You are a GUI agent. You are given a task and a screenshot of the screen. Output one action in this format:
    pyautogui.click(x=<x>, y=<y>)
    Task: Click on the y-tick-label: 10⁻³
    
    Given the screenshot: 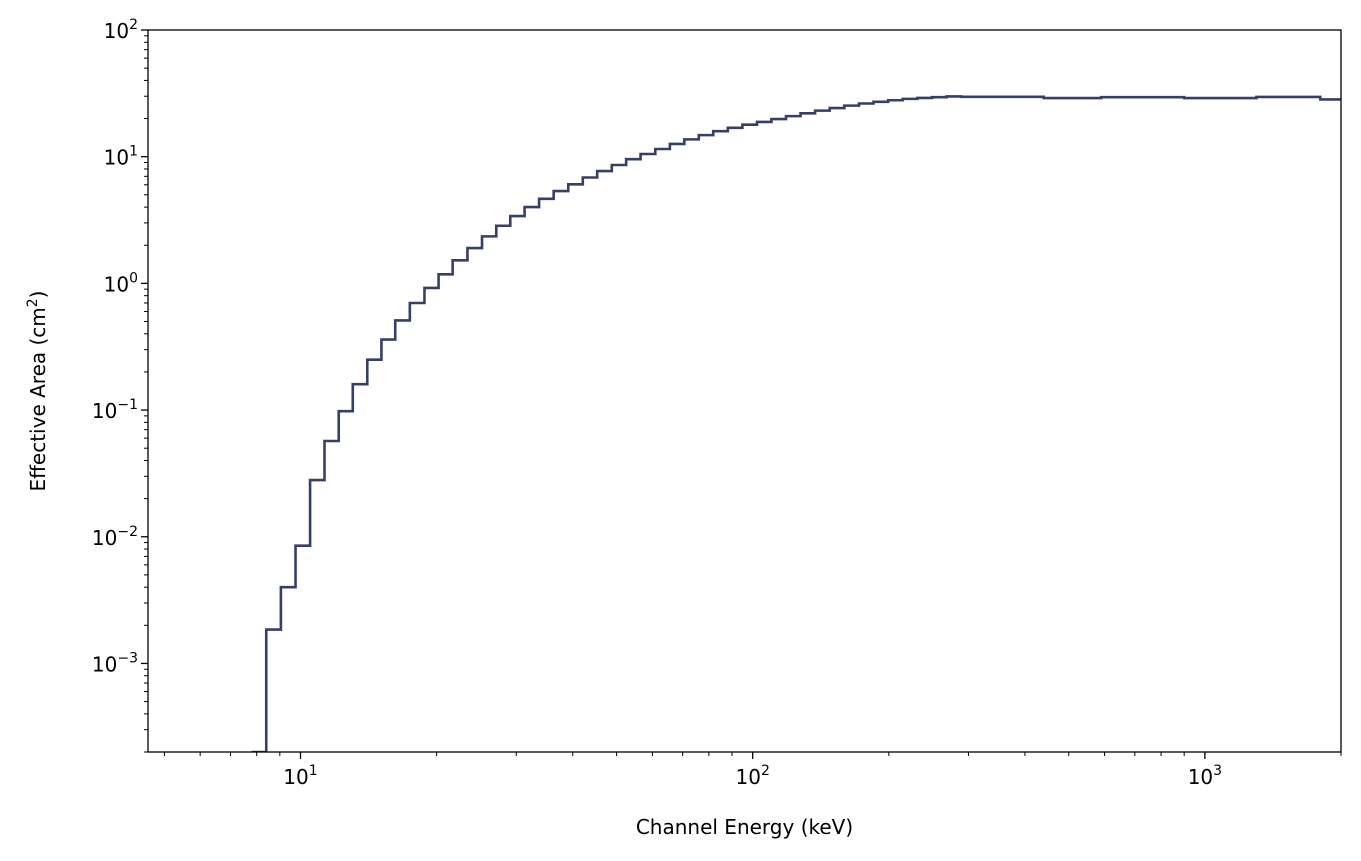 What is the action you would take?
    pyautogui.click(x=115, y=663)
    